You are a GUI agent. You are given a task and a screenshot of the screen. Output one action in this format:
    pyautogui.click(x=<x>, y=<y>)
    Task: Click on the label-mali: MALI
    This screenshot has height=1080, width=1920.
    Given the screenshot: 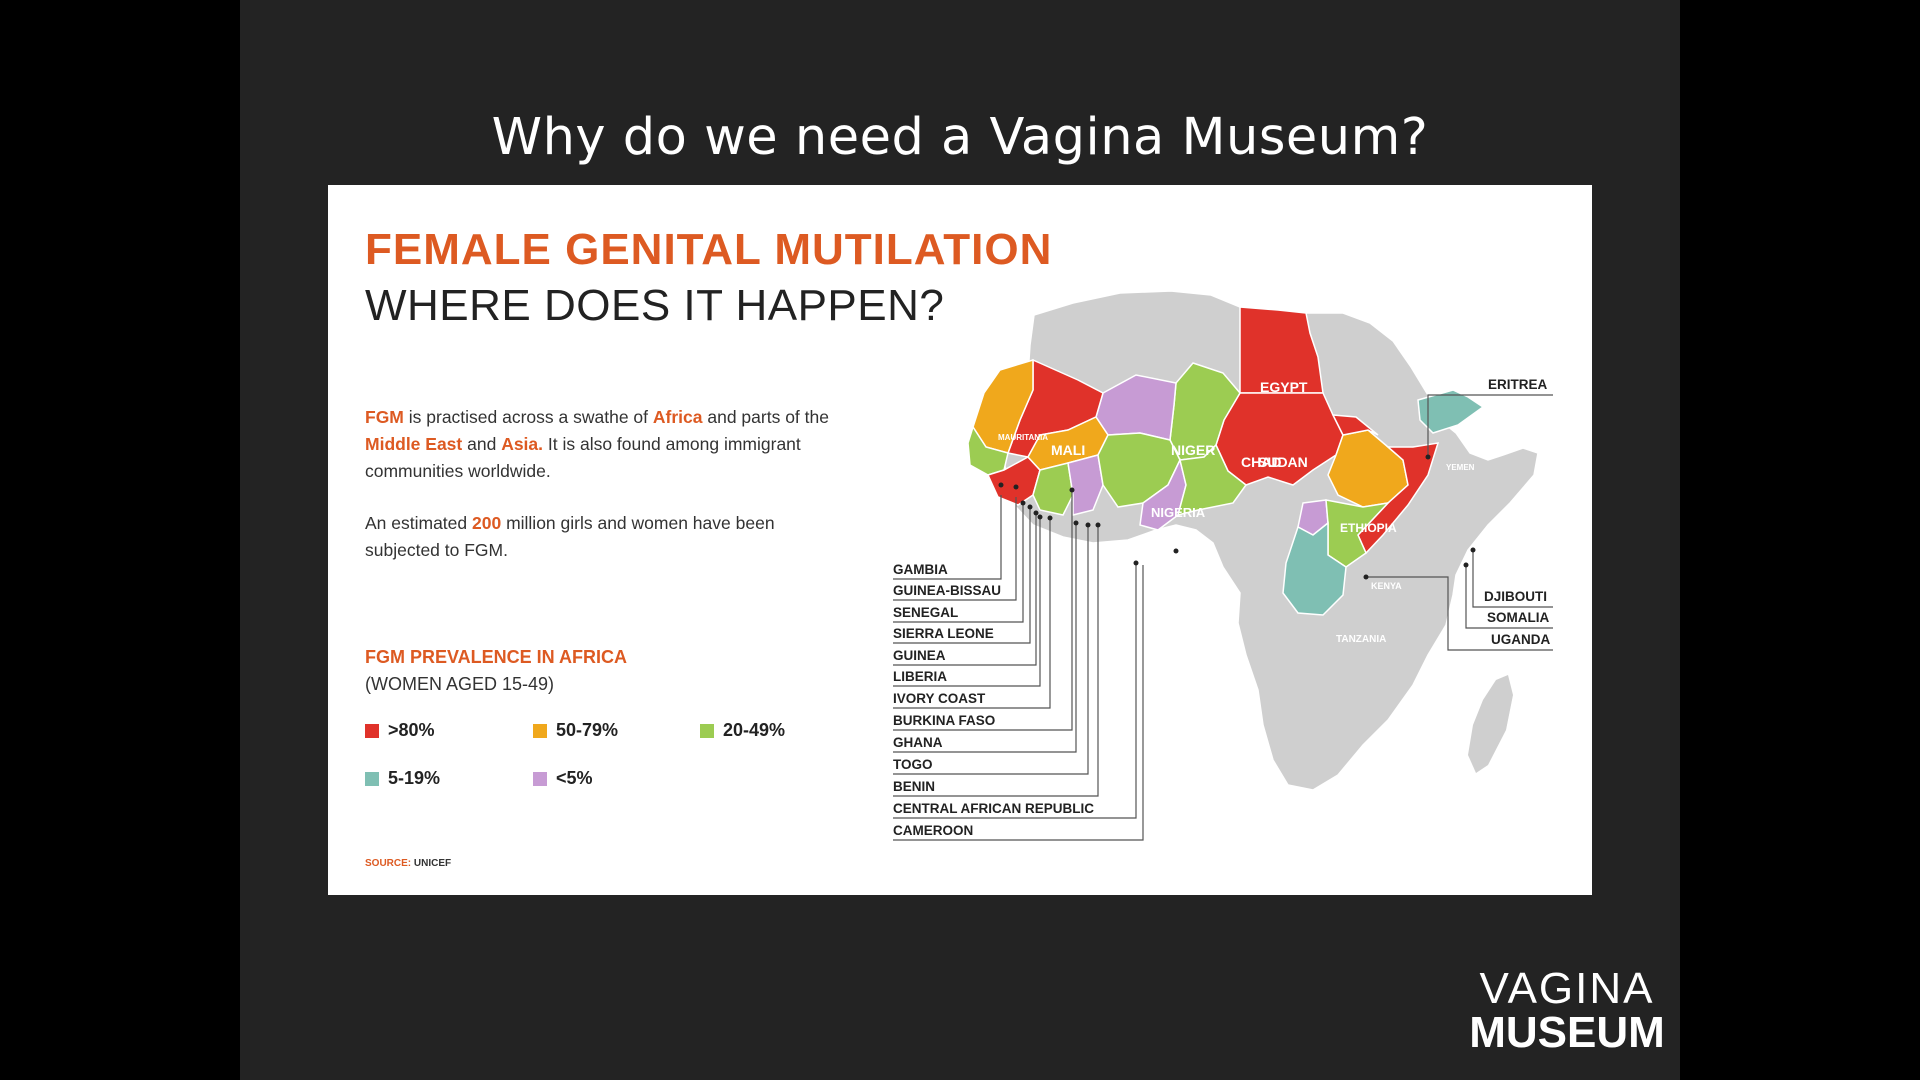 What is the action you would take?
    pyautogui.click(x=1068, y=450)
    